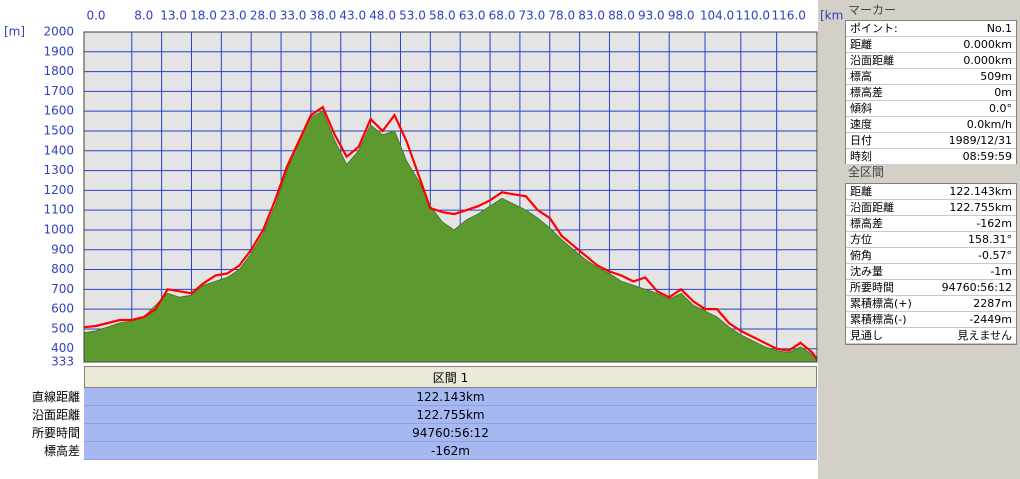  I want to click on x-tick-label: 13.0, so click(173, 16).